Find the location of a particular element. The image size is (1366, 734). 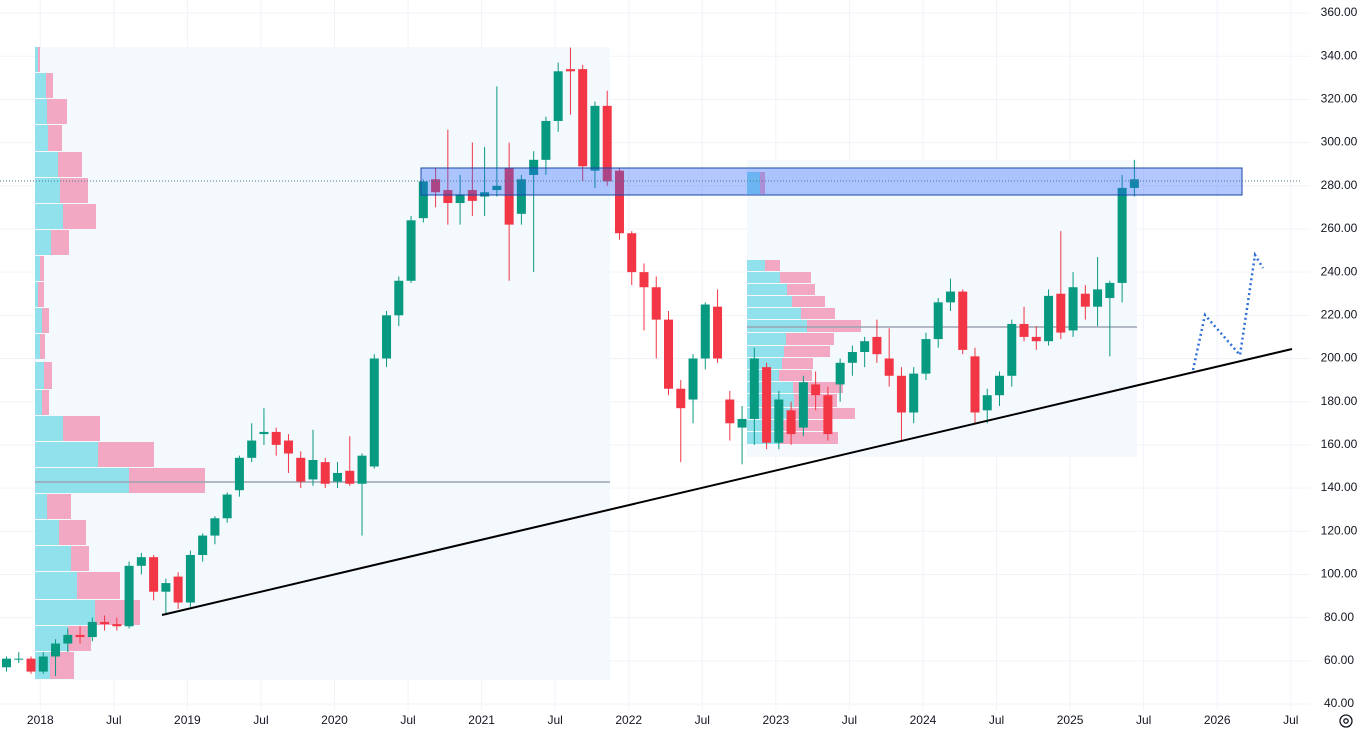

y-tick-label: 120.00 is located at coordinates (1339, 530).